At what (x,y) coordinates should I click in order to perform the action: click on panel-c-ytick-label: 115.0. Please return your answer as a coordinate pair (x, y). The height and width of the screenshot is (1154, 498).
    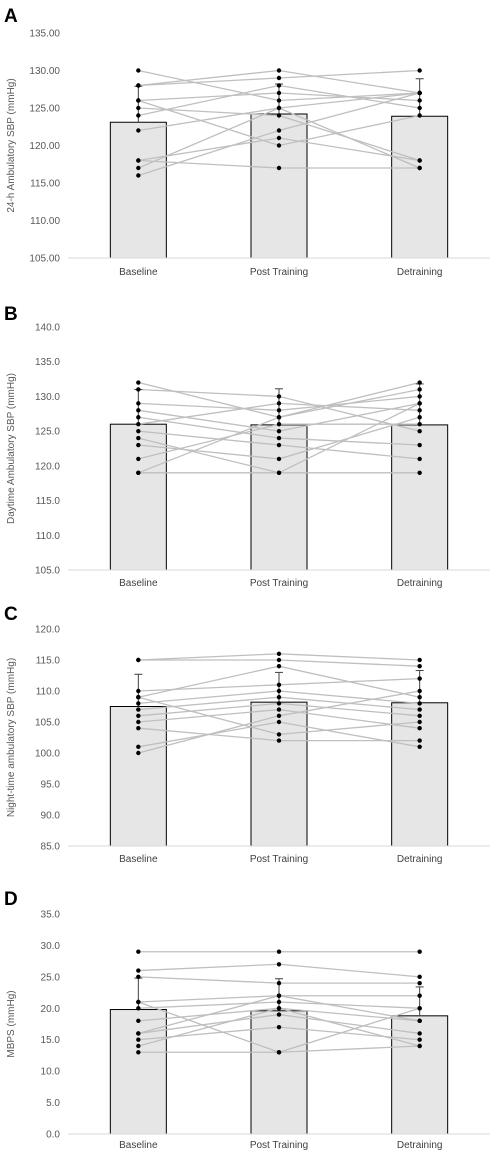
    Looking at the image, I should click on (48, 661).